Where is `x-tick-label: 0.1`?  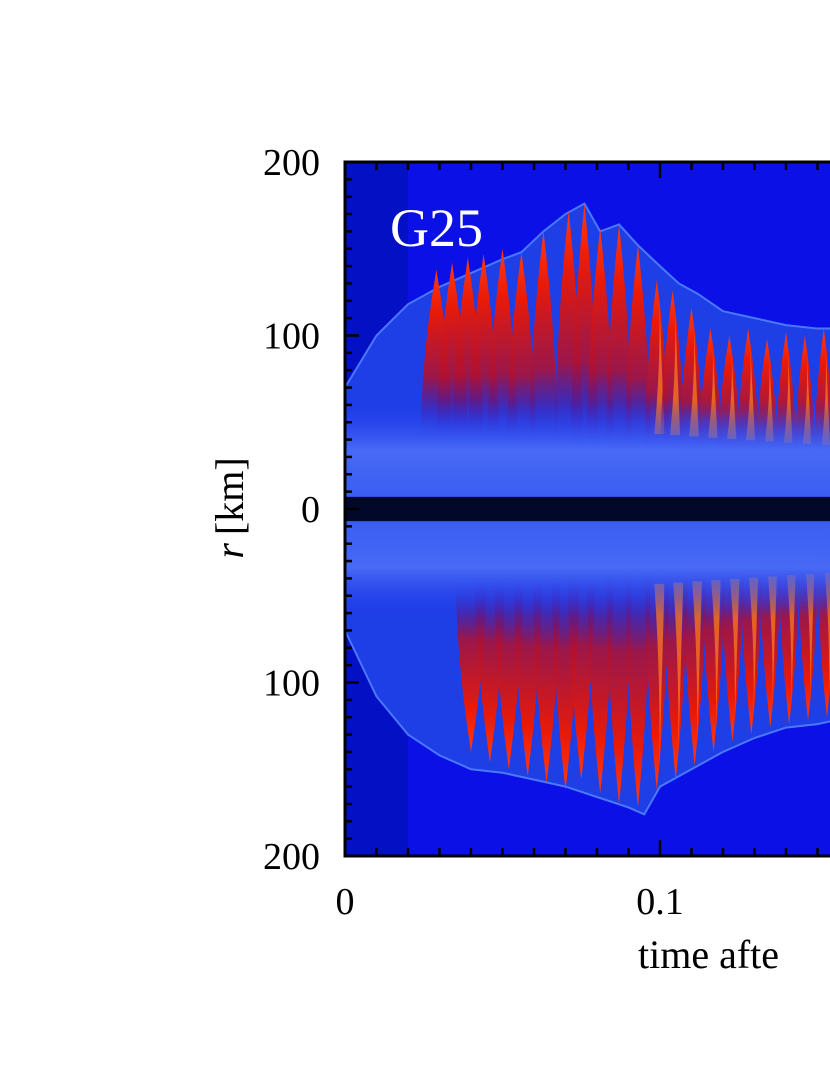
x-tick-label: 0.1 is located at coordinates (660, 902).